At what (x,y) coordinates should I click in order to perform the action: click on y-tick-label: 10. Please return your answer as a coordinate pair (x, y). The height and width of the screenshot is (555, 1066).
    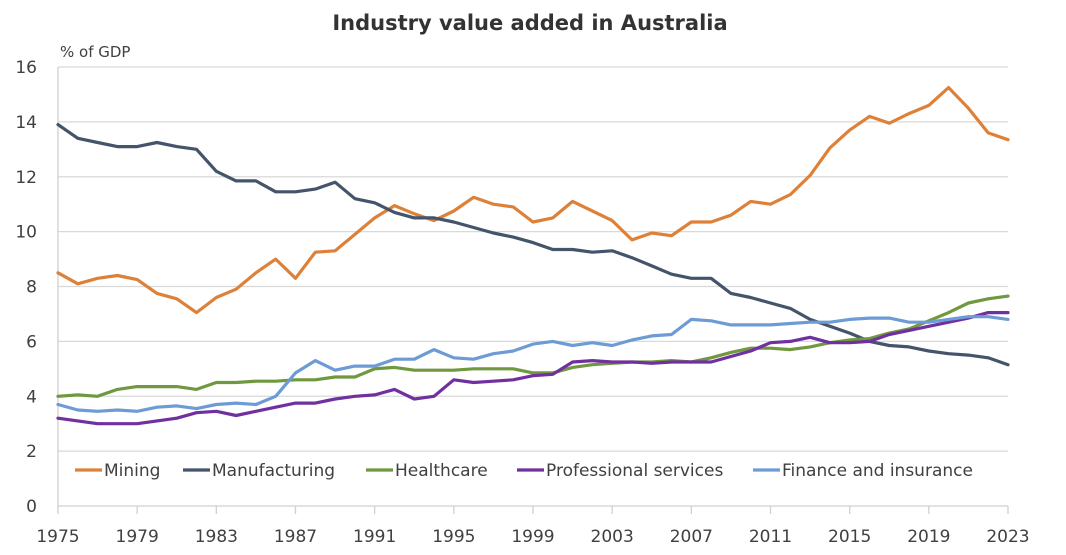
    Looking at the image, I should click on (26, 233).